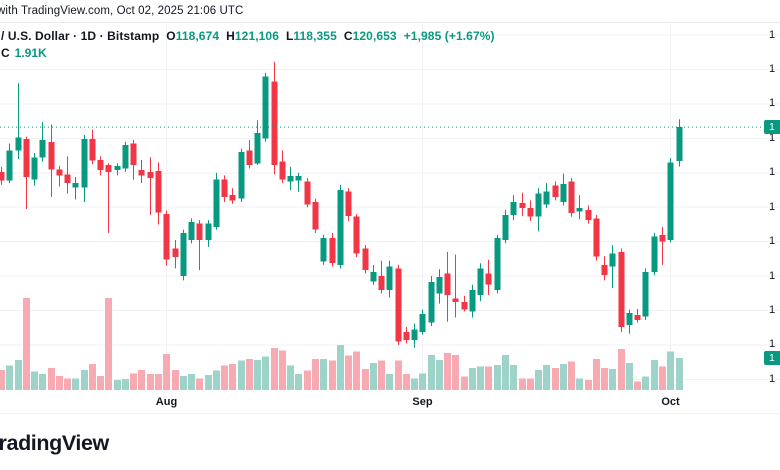 The width and height of the screenshot is (780, 470). I want to click on tradingview-logo: TradingView, so click(54, 443).